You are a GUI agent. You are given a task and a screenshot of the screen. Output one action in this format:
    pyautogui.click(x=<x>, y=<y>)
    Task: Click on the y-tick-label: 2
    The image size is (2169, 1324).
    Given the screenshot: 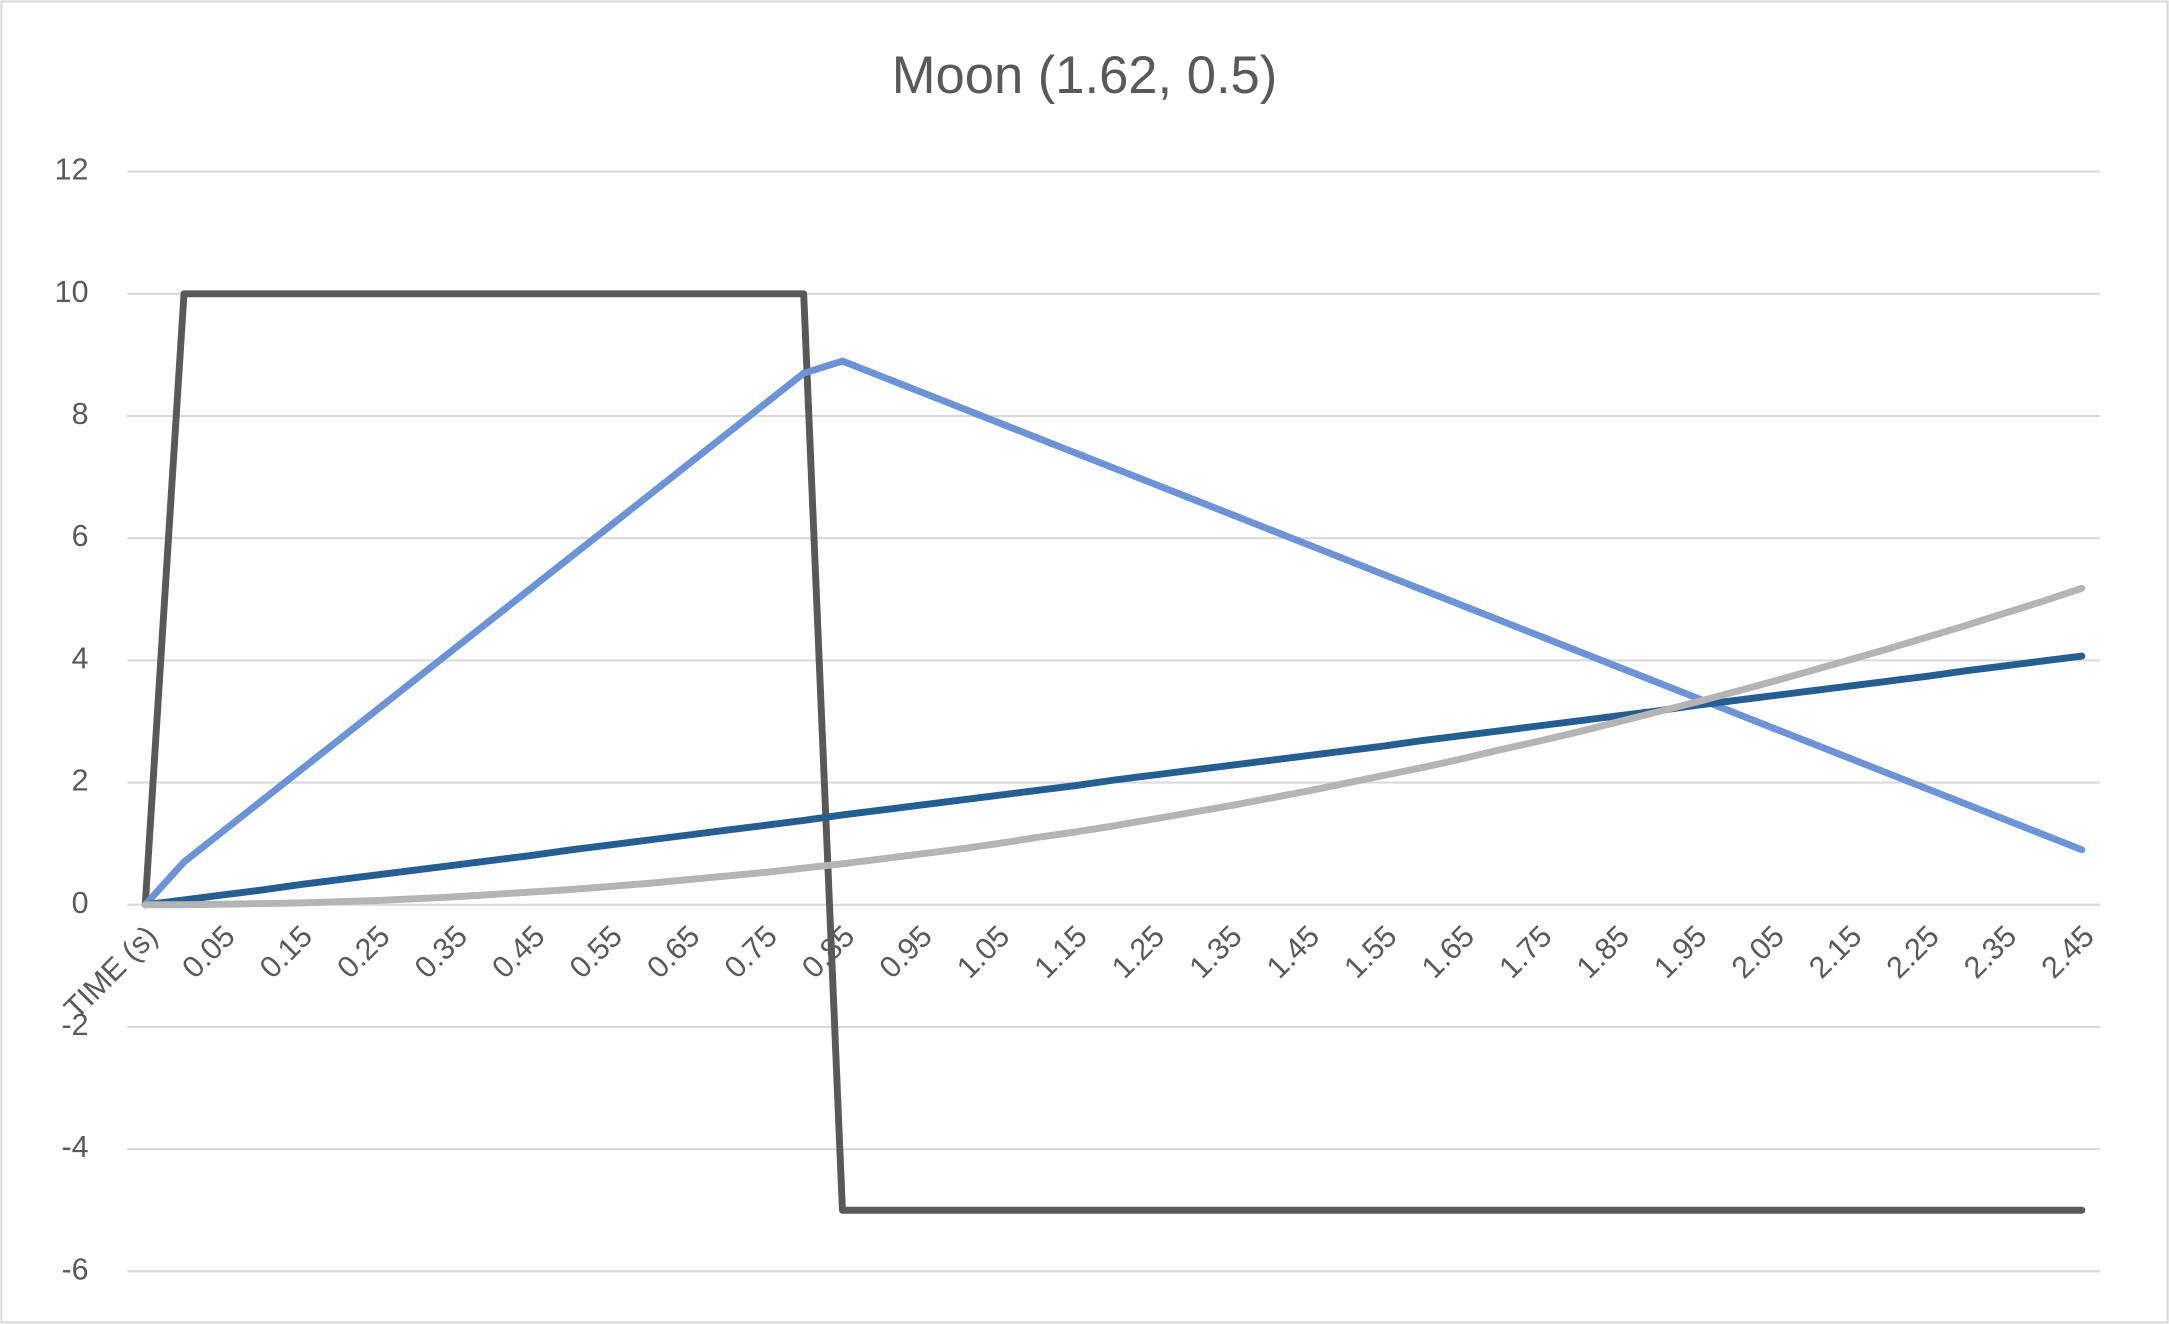 What is the action you would take?
    pyautogui.click(x=80, y=781)
    